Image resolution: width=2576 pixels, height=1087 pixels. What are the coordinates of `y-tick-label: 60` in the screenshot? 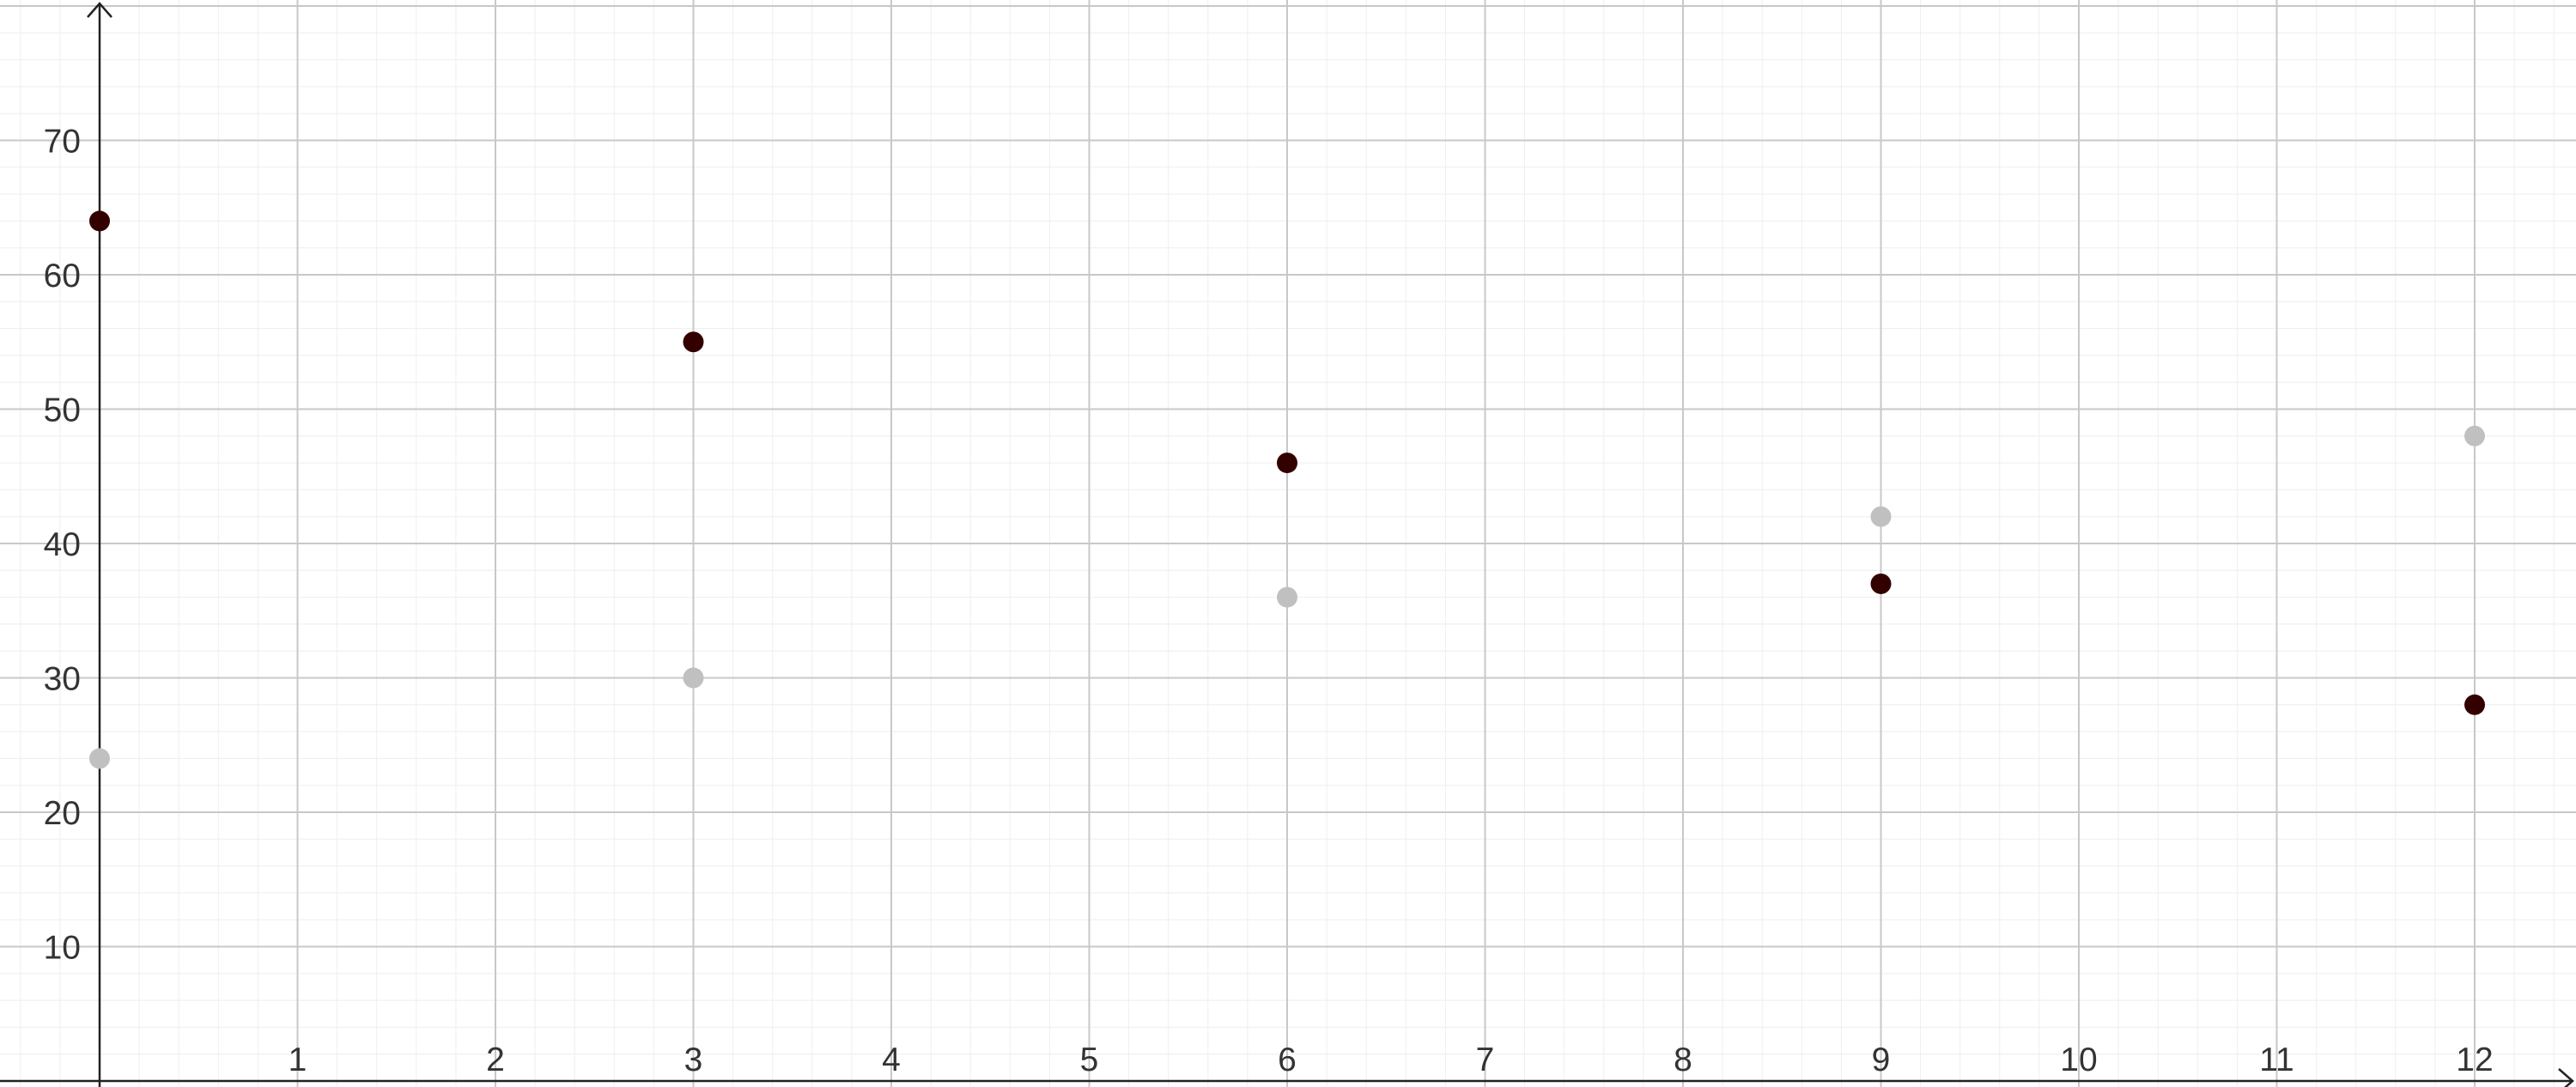 It's located at (62, 276).